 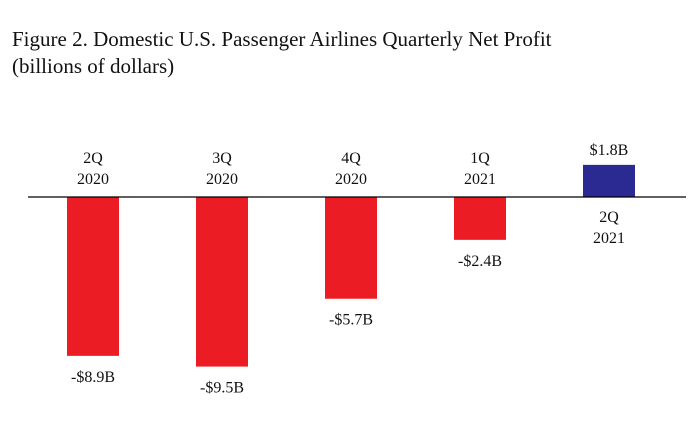 I want to click on category-label-5-year: 2021, so click(x=609, y=238).